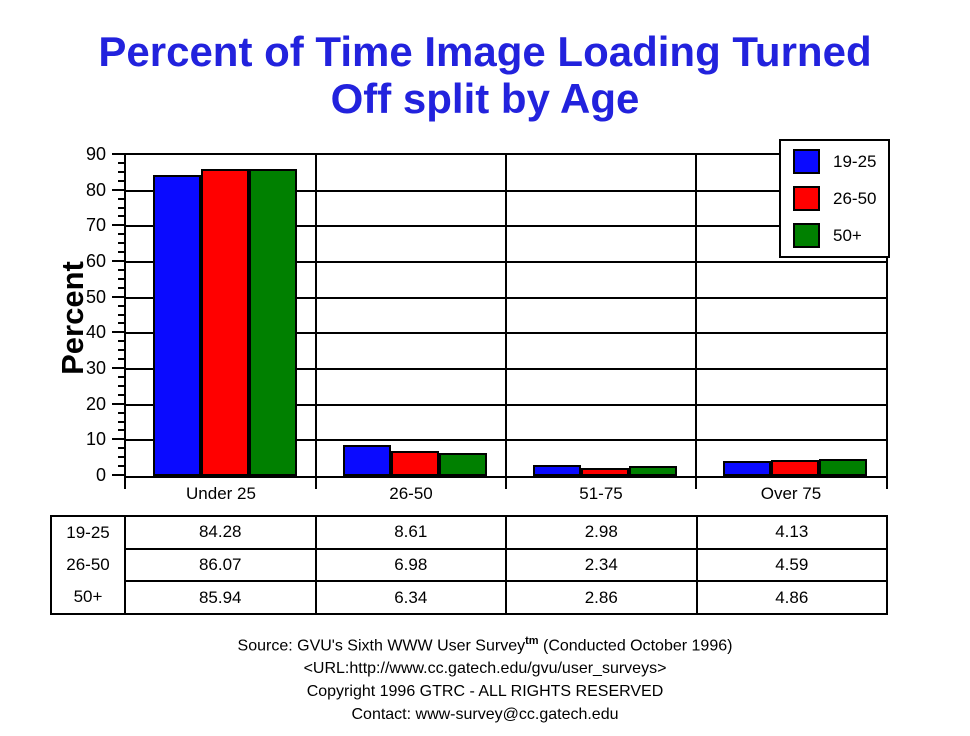  What do you see at coordinates (225, 322) in the screenshot?
I see `bar-26-50-Under 25` at bounding box center [225, 322].